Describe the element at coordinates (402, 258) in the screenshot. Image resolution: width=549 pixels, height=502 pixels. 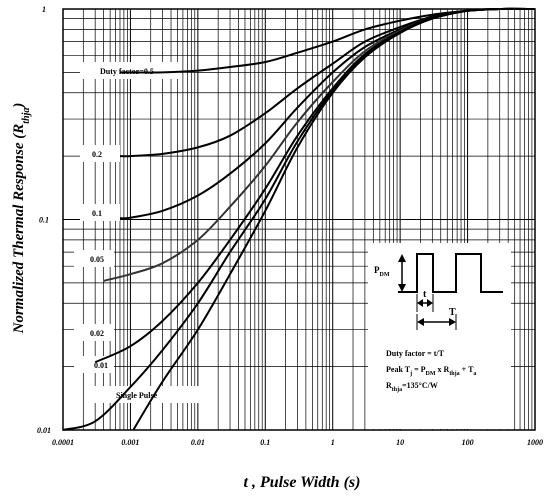
I see `pdm-arrowhead-top` at that location.